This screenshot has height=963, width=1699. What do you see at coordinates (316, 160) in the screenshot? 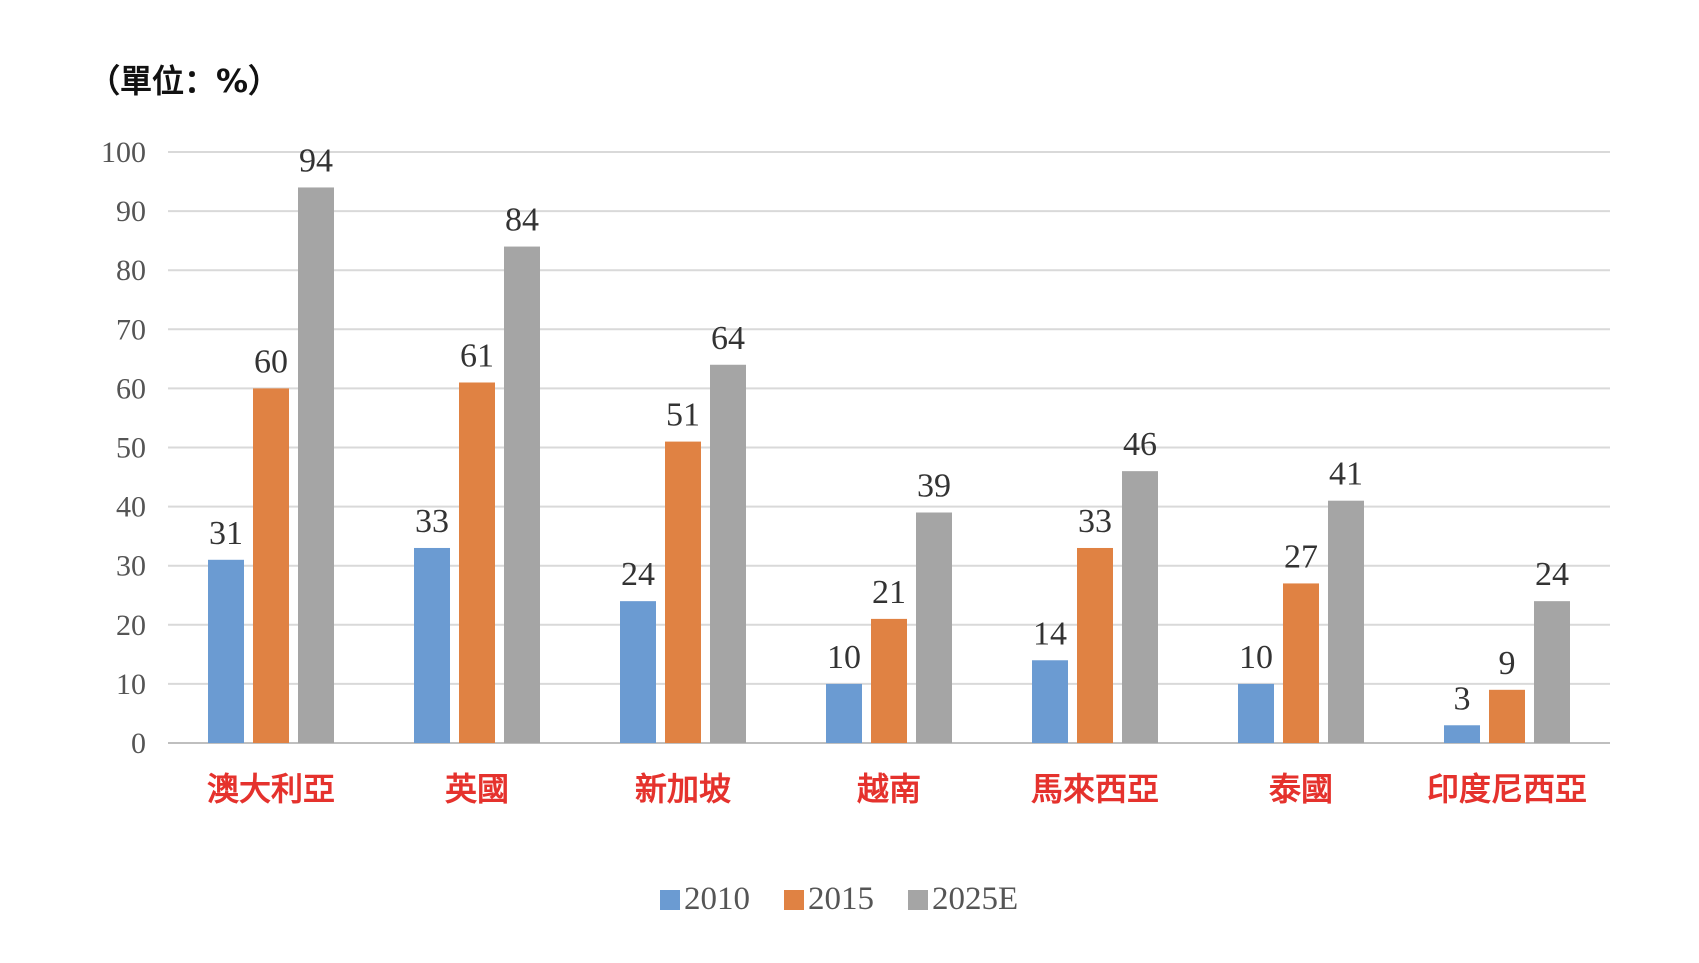
I see `data-label: 94` at bounding box center [316, 160].